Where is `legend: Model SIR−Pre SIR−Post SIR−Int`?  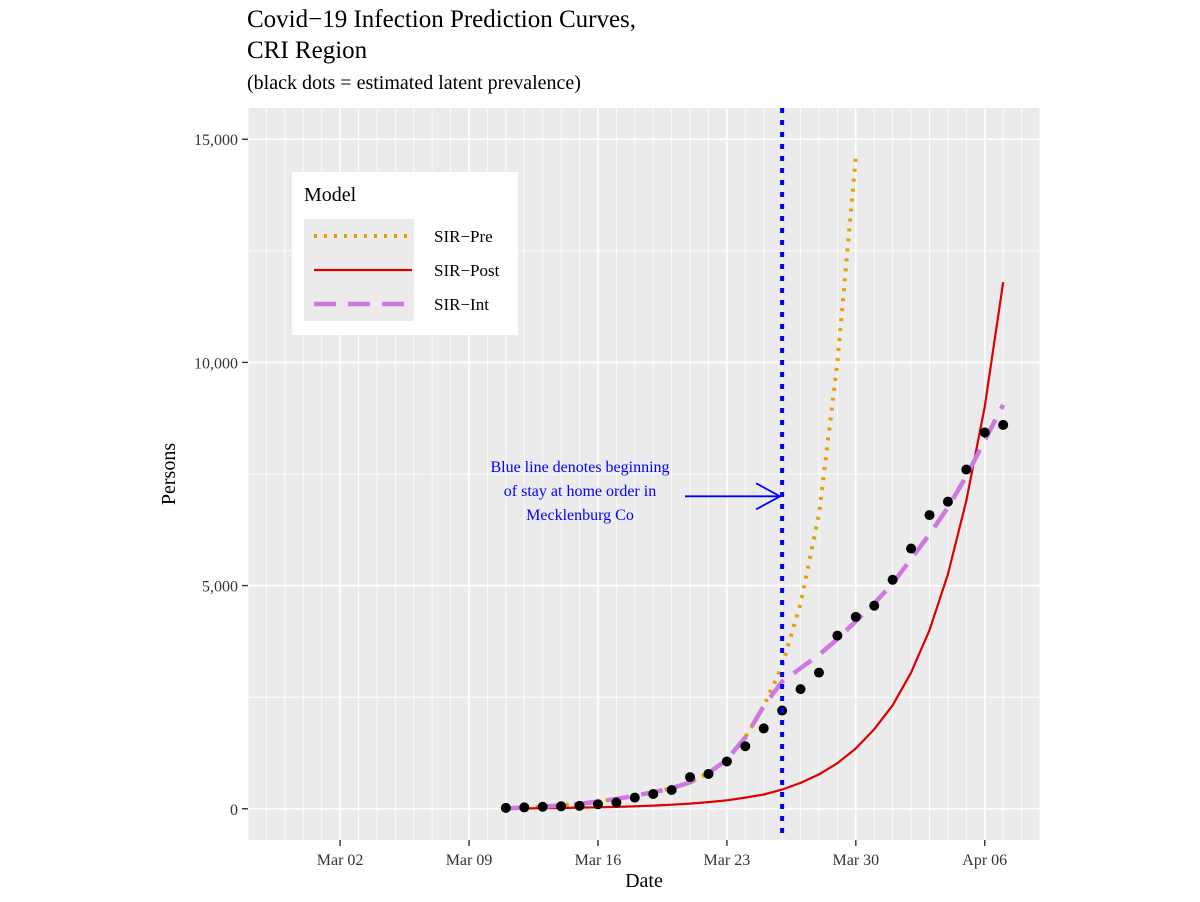 legend: Model SIR−Pre SIR−Post SIR−Int is located at coordinates (405, 253).